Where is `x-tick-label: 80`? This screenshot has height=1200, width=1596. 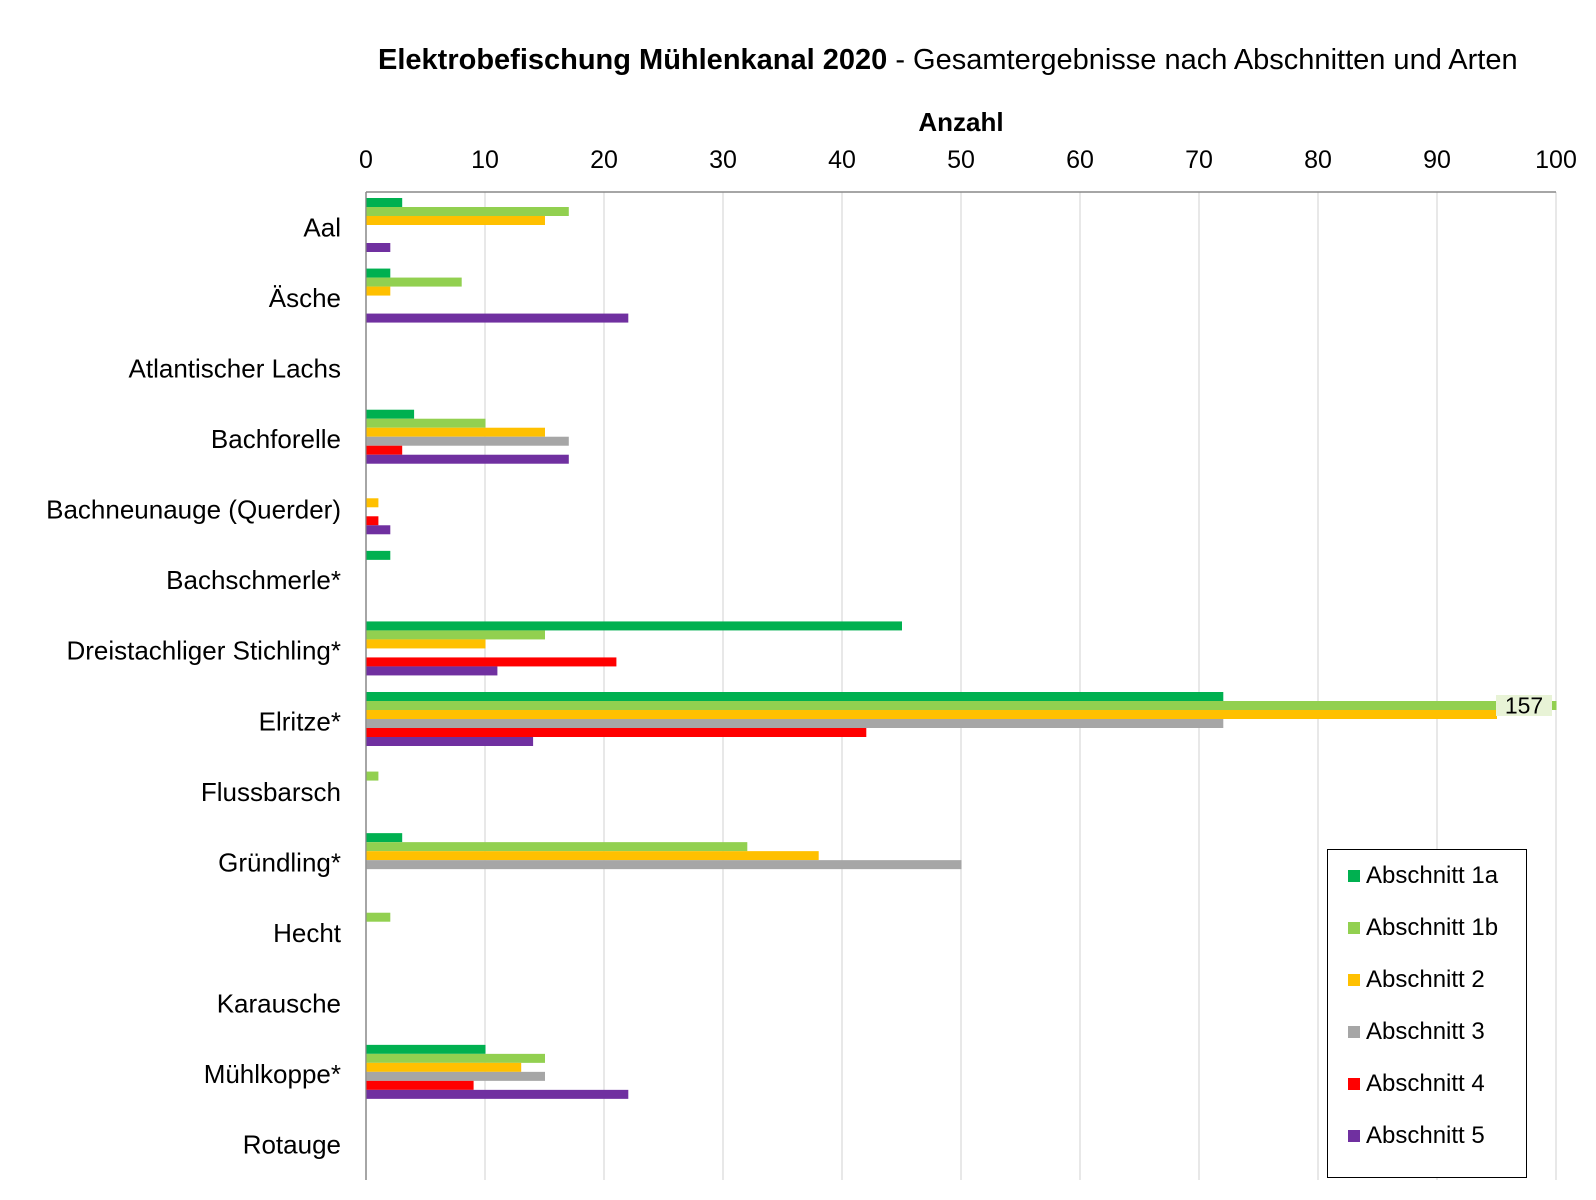 x-tick-label: 80 is located at coordinates (1318, 160).